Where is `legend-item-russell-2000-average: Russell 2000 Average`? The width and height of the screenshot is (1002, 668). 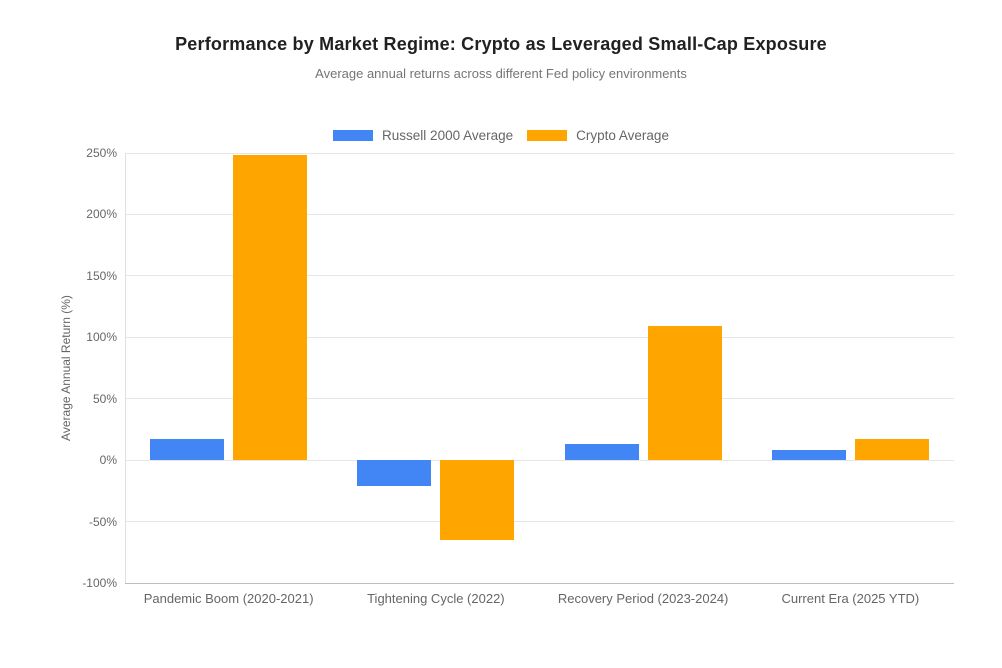 legend-item-russell-2000-average: Russell 2000 Average is located at coordinates (423, 135).